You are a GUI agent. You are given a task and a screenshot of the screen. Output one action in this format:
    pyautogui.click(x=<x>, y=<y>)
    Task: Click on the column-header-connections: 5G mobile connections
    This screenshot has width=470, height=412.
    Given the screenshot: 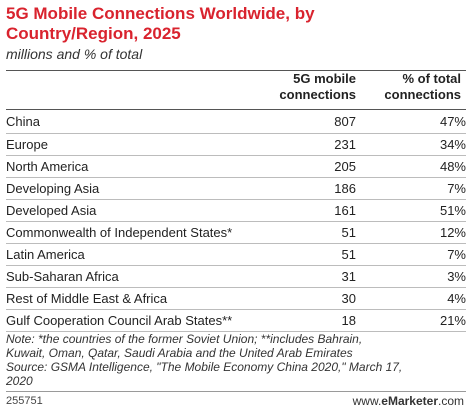 What is the action you would take?
    pyautogui.click(x=306, y=87)
    